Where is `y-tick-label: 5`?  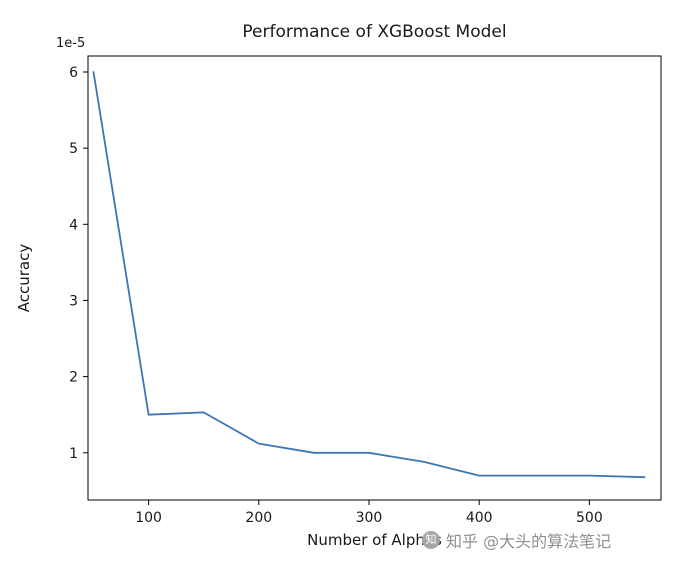
y-tick-label: 5 is located at coordinates (73, 149).